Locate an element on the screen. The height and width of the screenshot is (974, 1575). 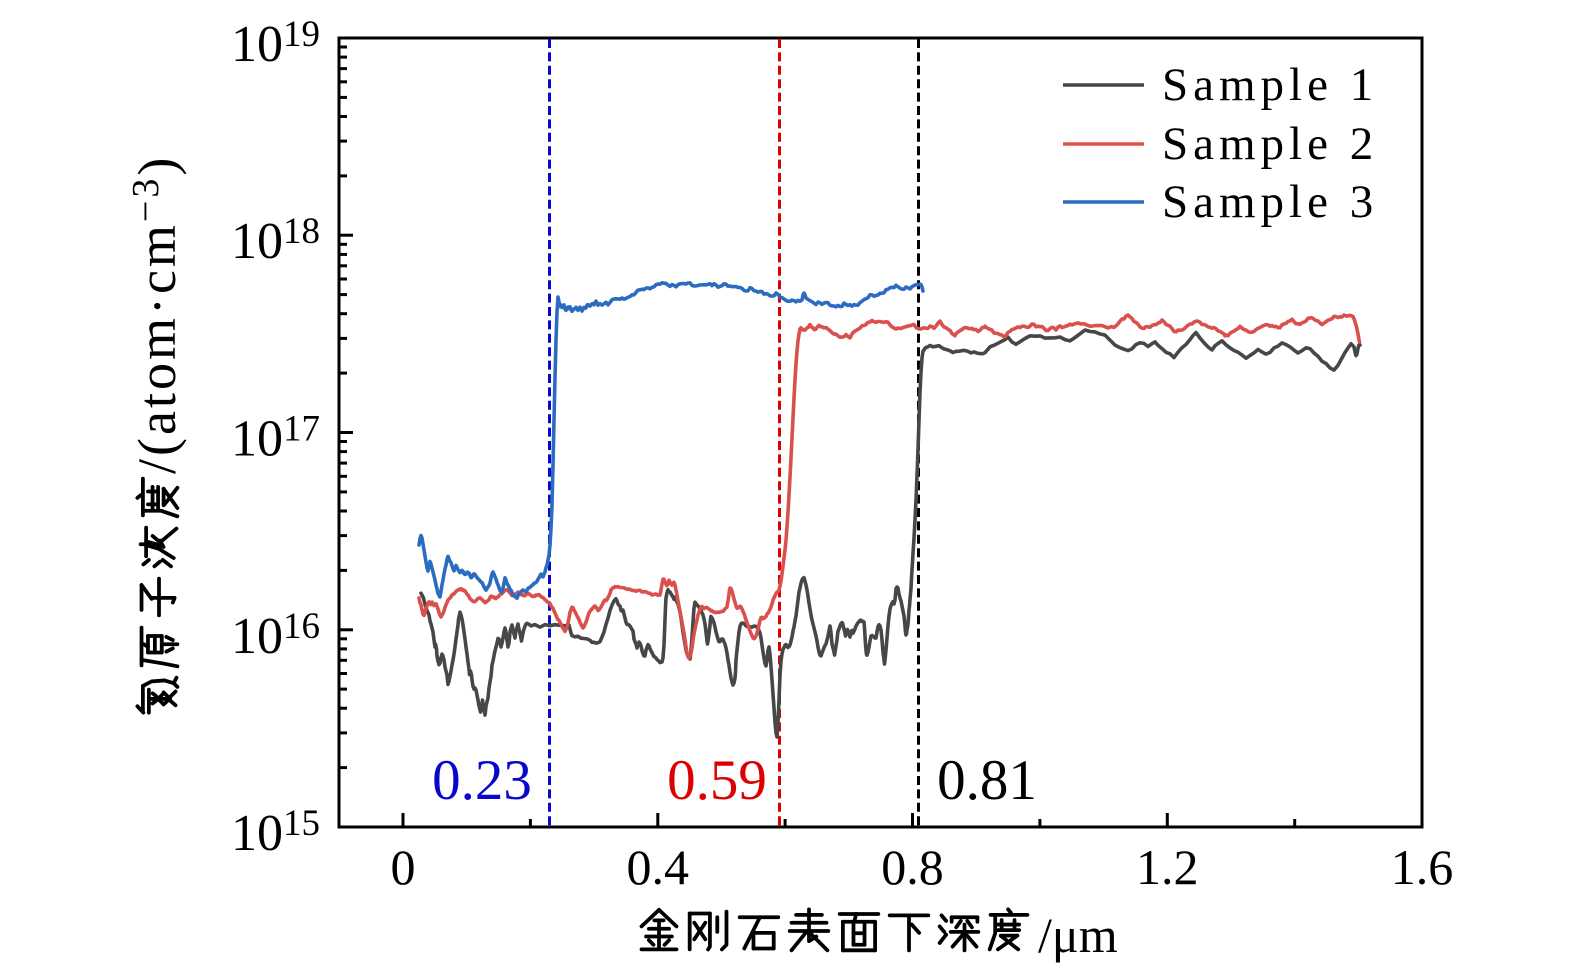
svg-text: 0.23 is located at coordinates (482, 780).